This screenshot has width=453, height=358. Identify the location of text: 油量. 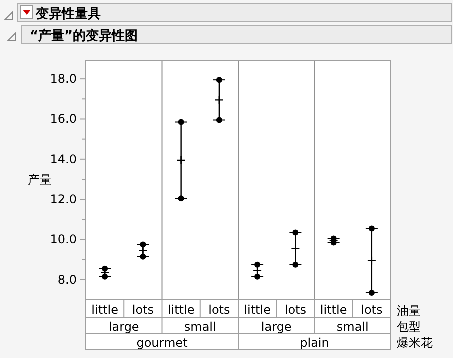
(409, 311).